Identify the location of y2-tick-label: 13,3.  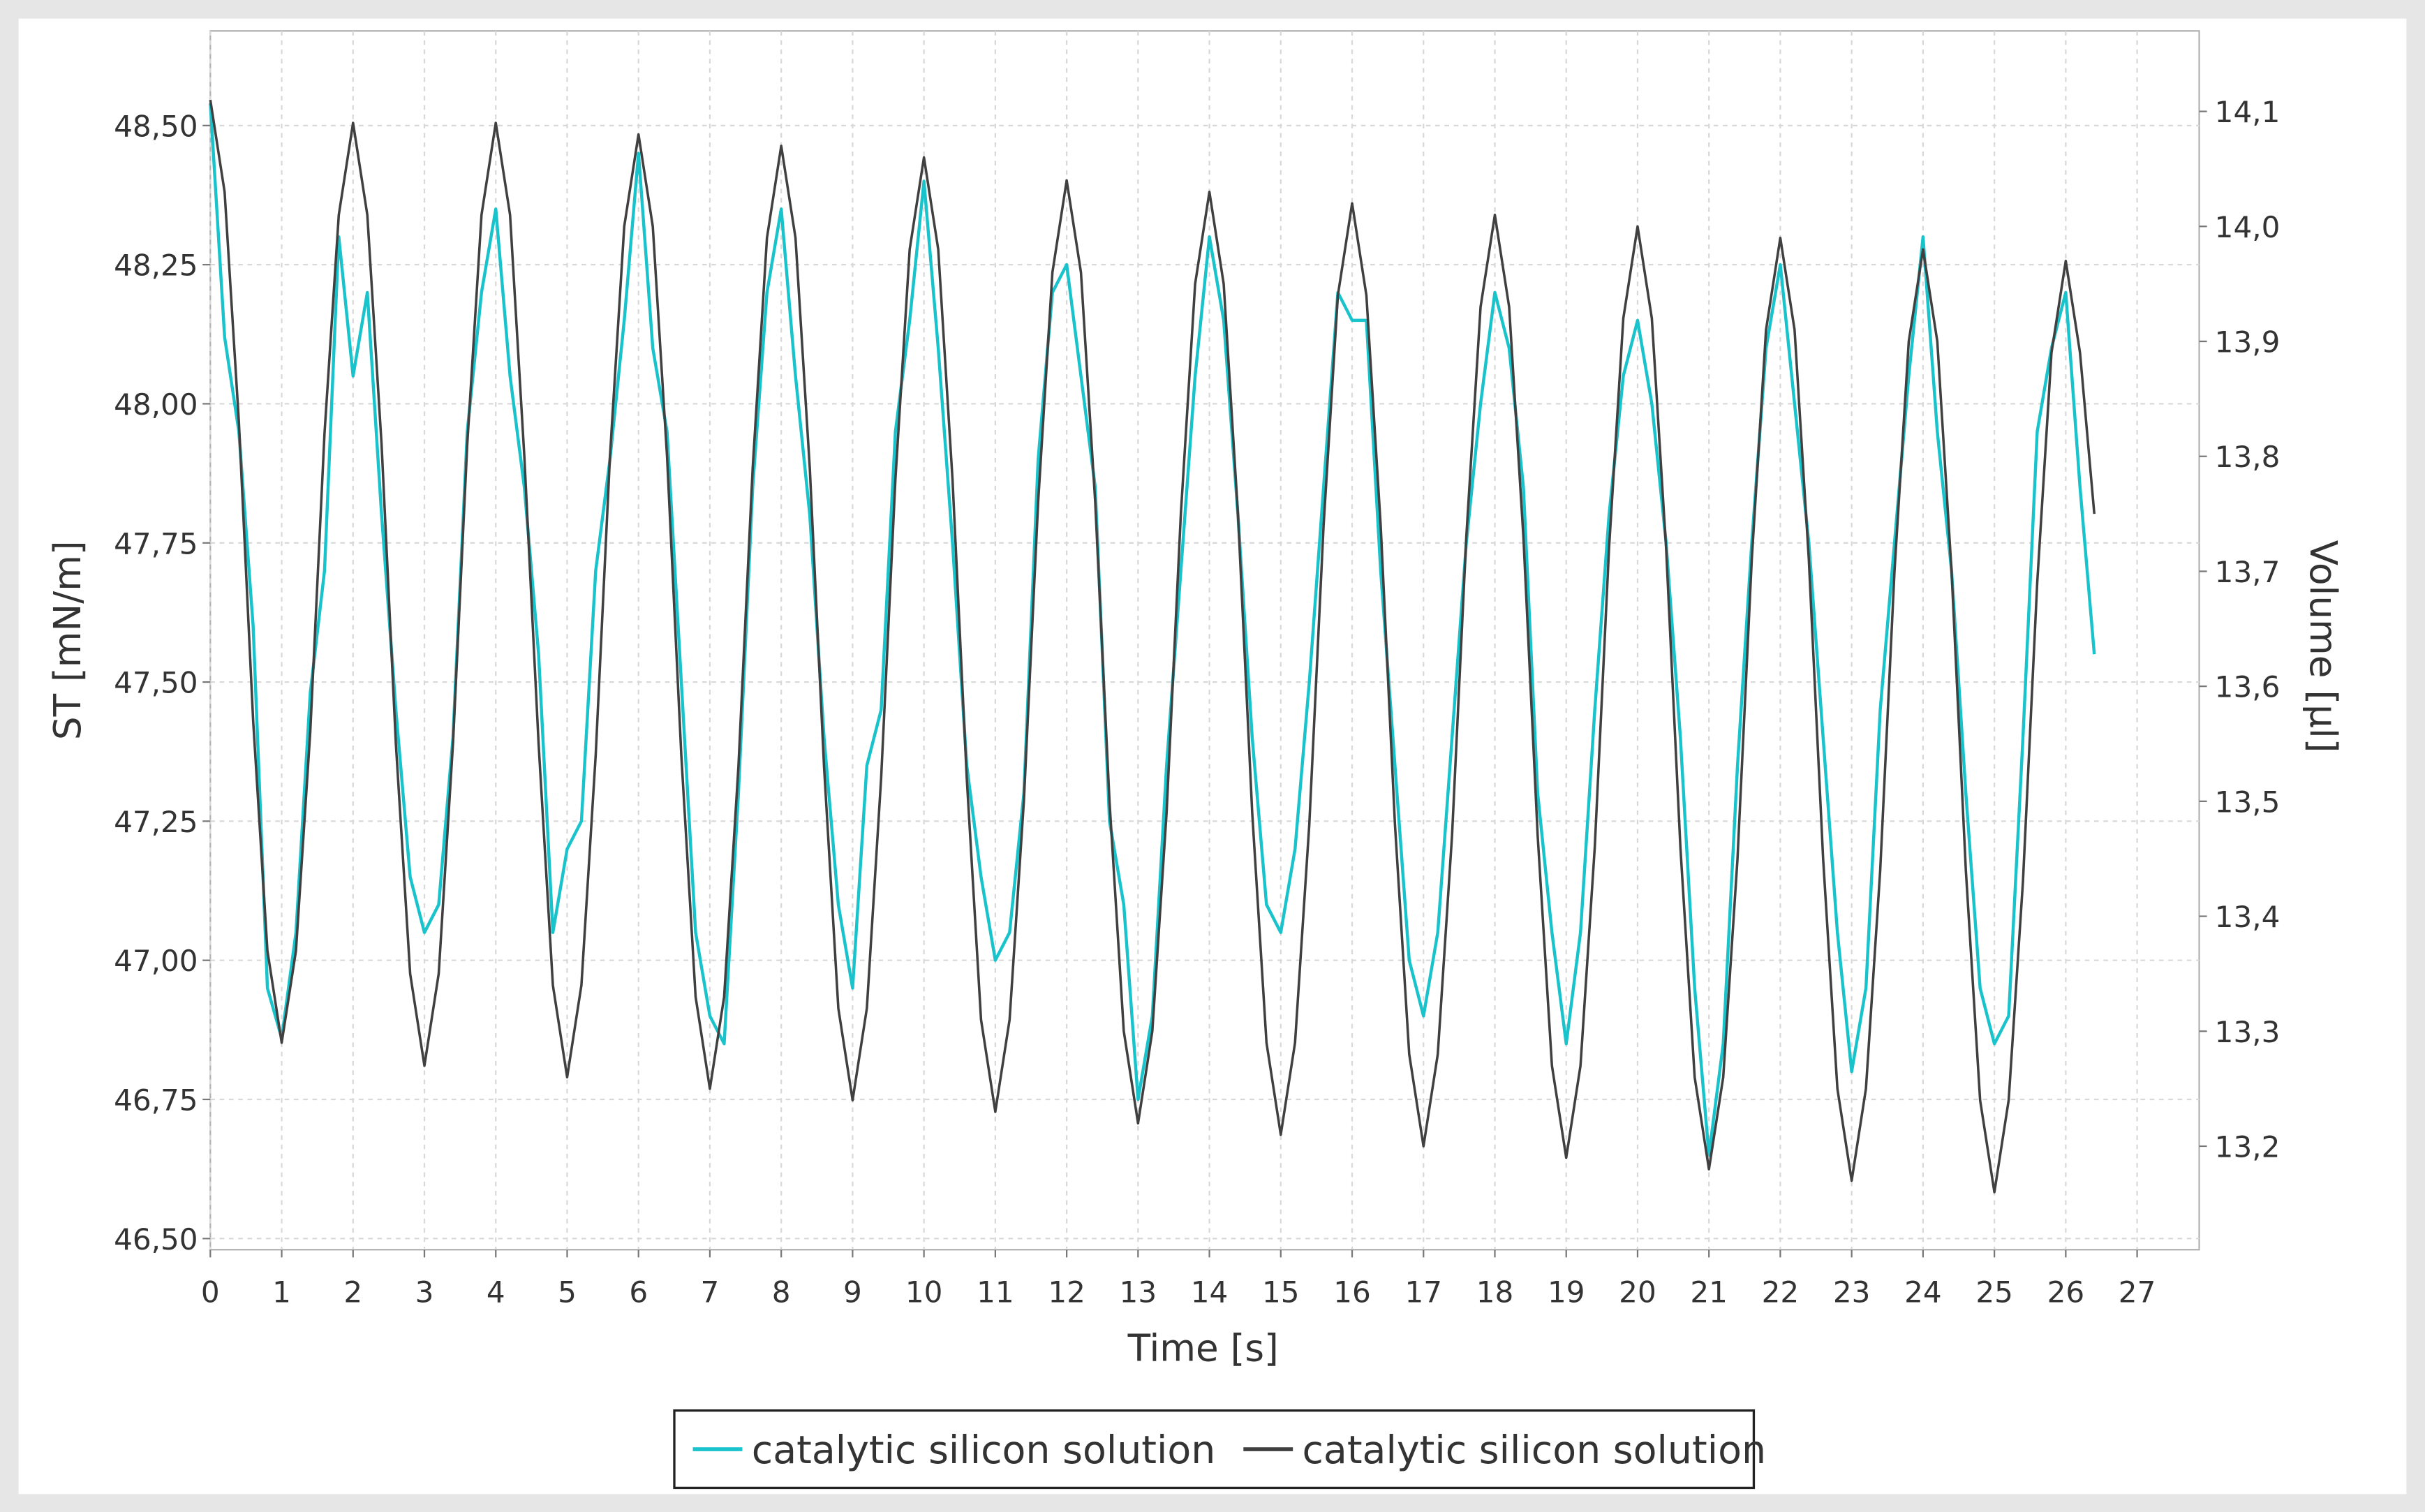
(2248, 1032).